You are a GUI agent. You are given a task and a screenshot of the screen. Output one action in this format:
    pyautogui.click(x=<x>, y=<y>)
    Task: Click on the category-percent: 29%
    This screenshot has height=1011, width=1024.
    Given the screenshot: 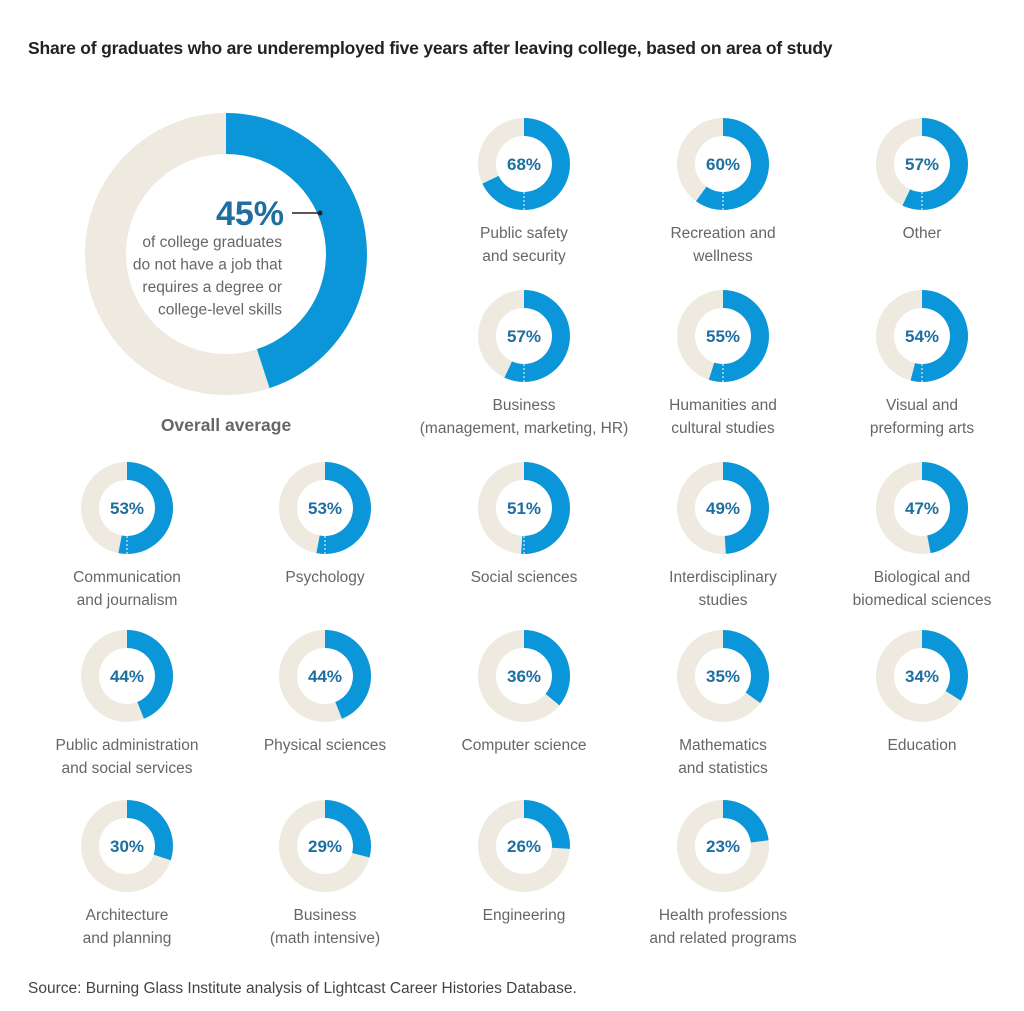 What is the action you would take?
    pyautogui.click(x=325, y=846)
    